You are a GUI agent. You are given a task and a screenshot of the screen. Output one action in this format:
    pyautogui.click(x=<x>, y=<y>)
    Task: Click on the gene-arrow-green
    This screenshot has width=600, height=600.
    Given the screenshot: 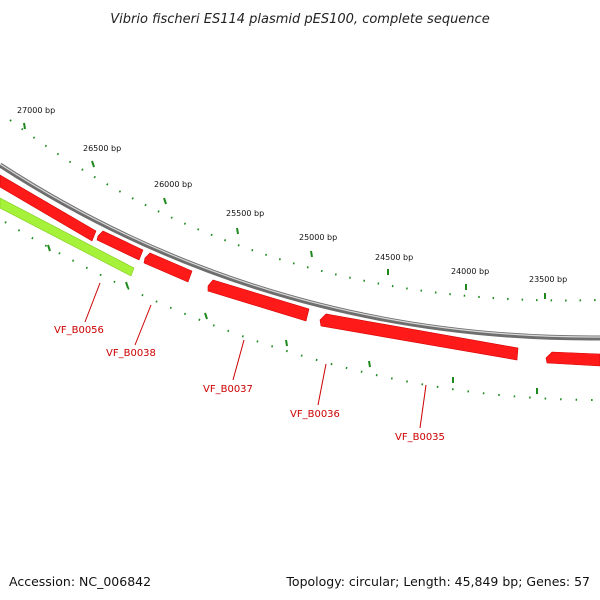 What is the action you would take?
    pyautogui.click(x=67, y=237)
    